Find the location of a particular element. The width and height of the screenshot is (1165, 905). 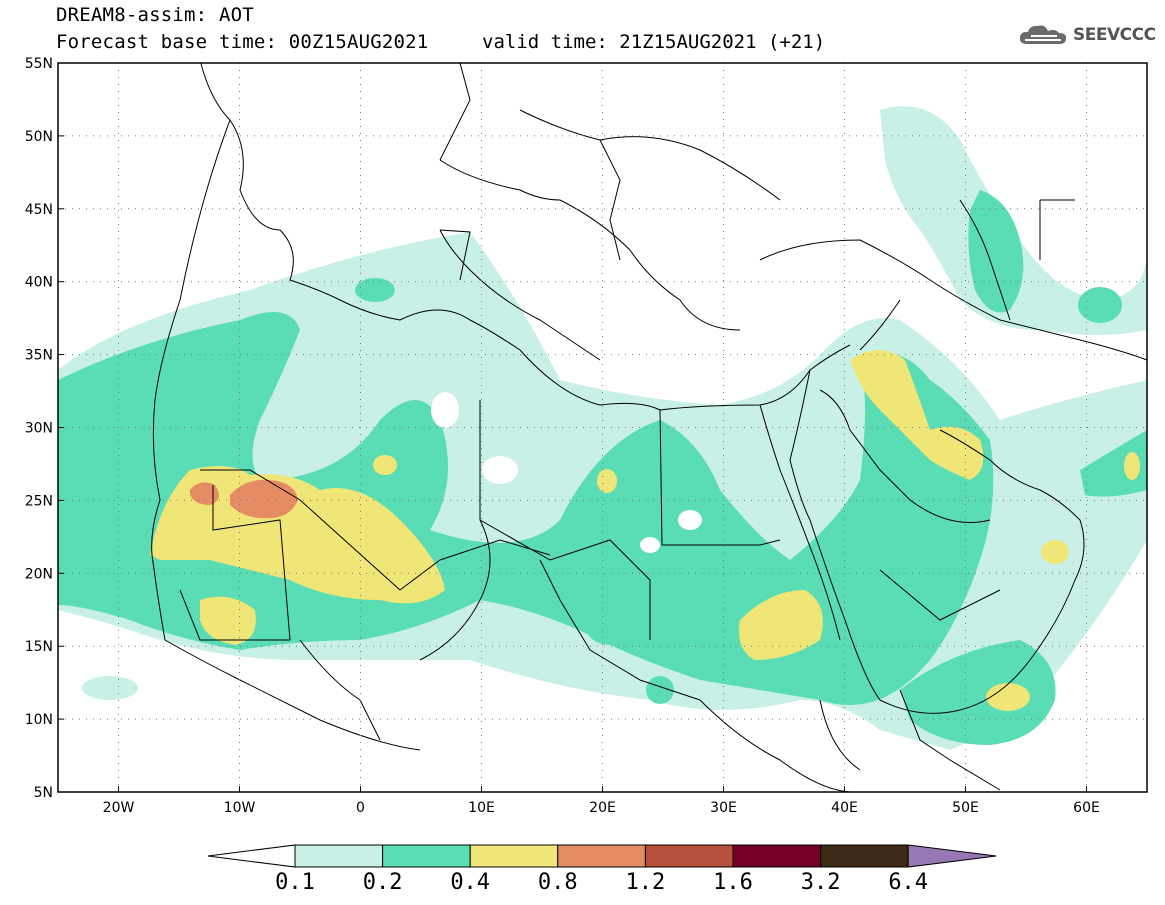

colorbar-low-triangle is located at coordinates (251, 856).